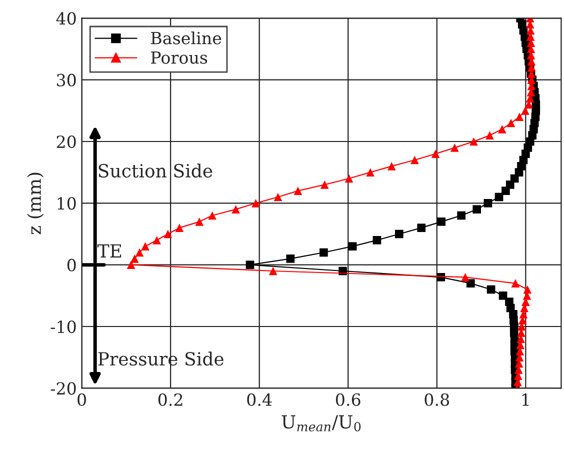  I want to click on y-tick-label: 10, so click(67, 203).